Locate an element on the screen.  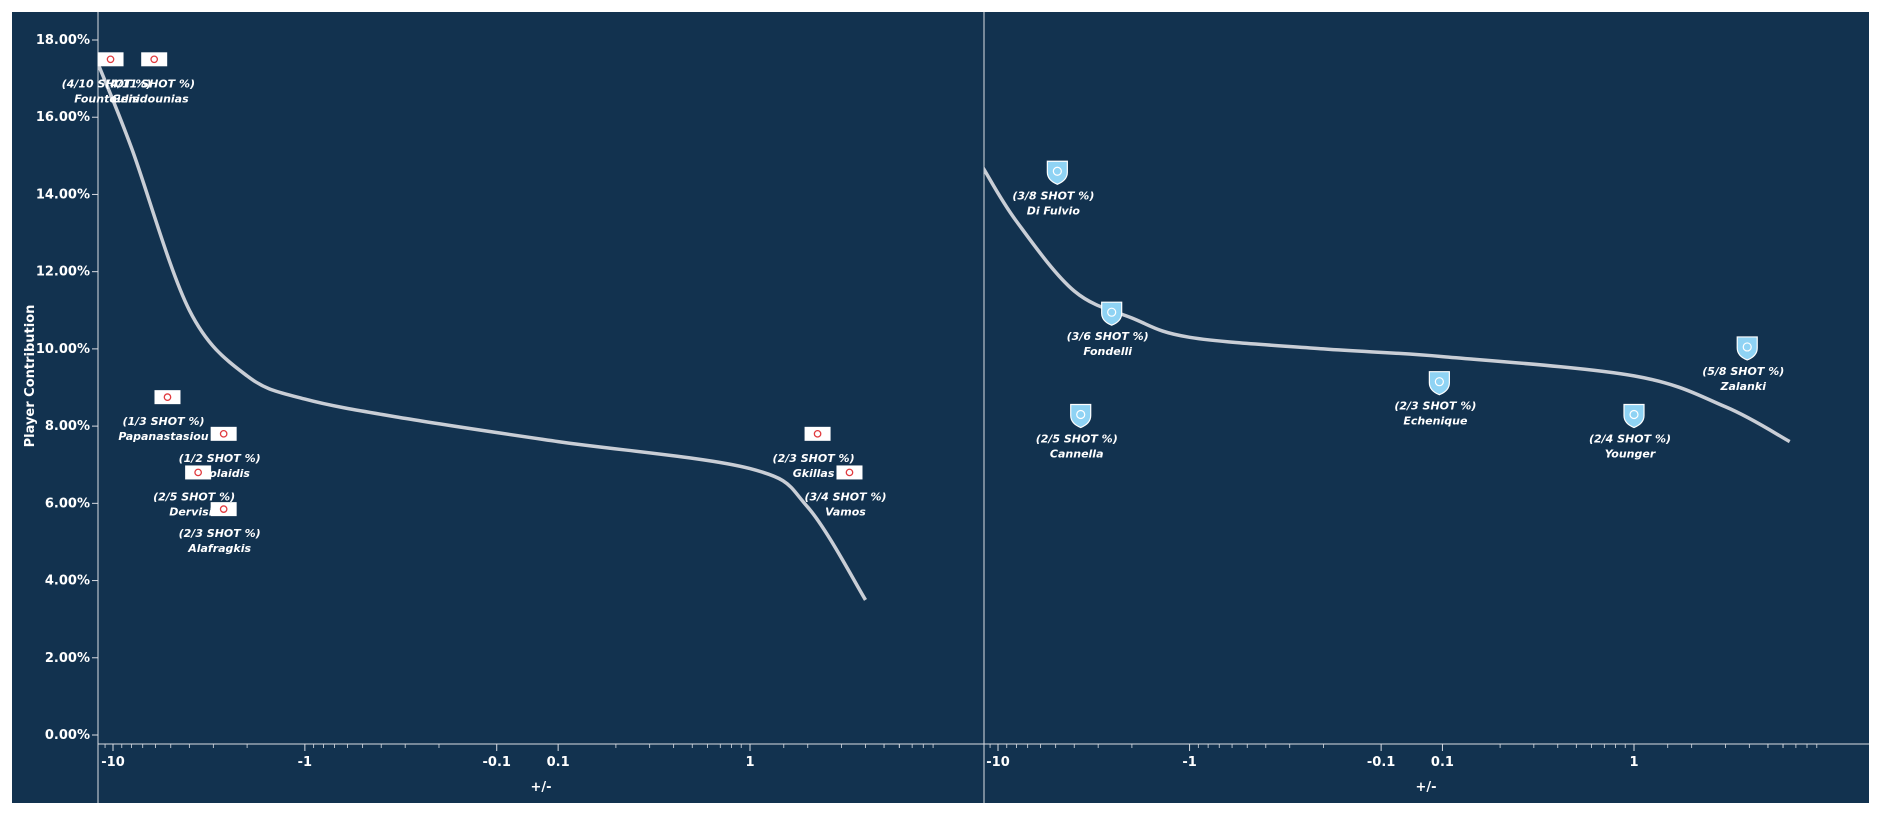
data-point: (4/10 SHOT %) Fountoulis is located at coordinates (107, 78).